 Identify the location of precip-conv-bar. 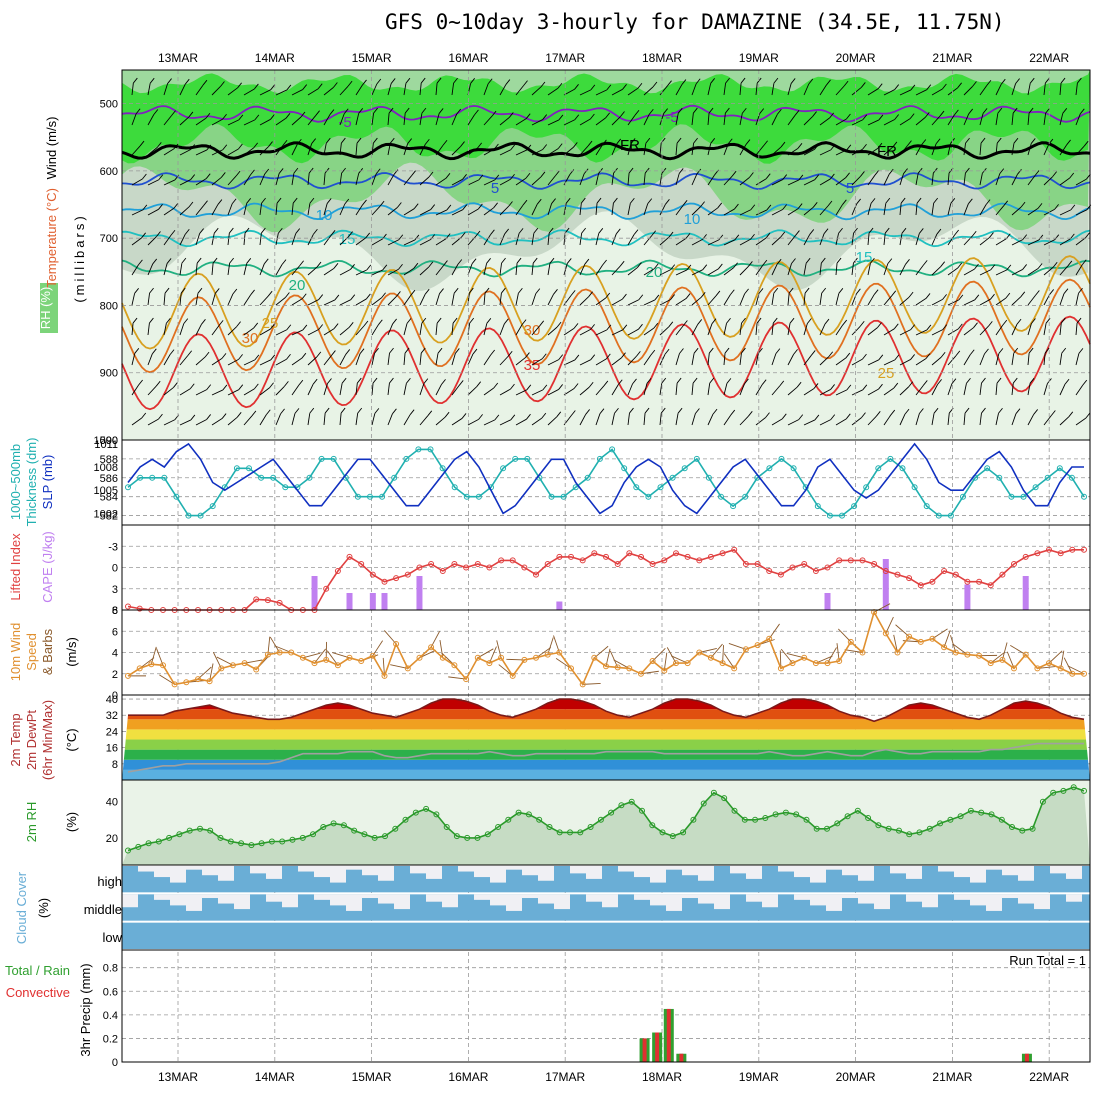
(644, 1050).